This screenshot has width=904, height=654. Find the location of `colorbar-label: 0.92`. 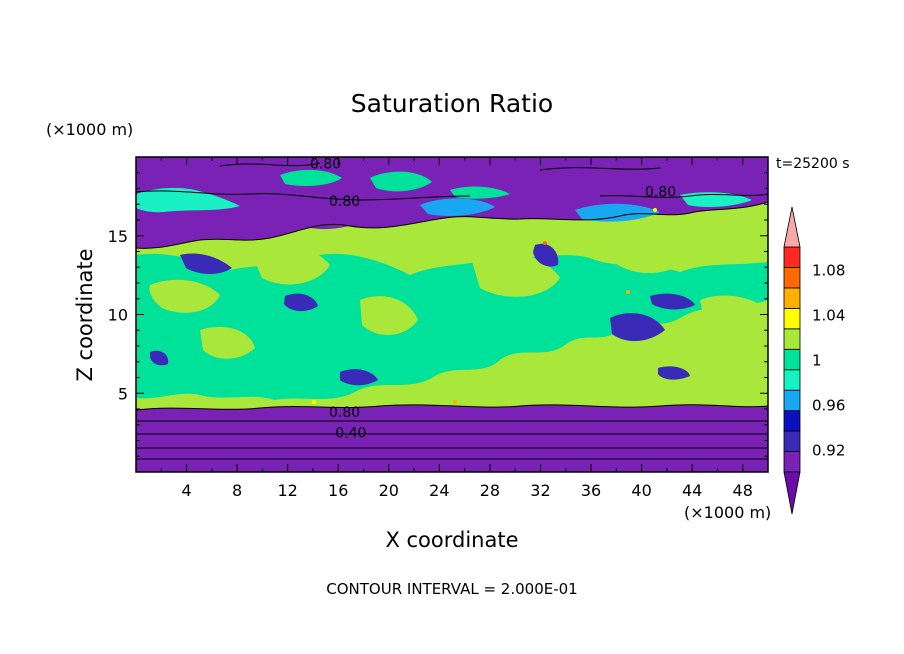

colorbar-label: 0.92 is located at coordinates (828, 451).